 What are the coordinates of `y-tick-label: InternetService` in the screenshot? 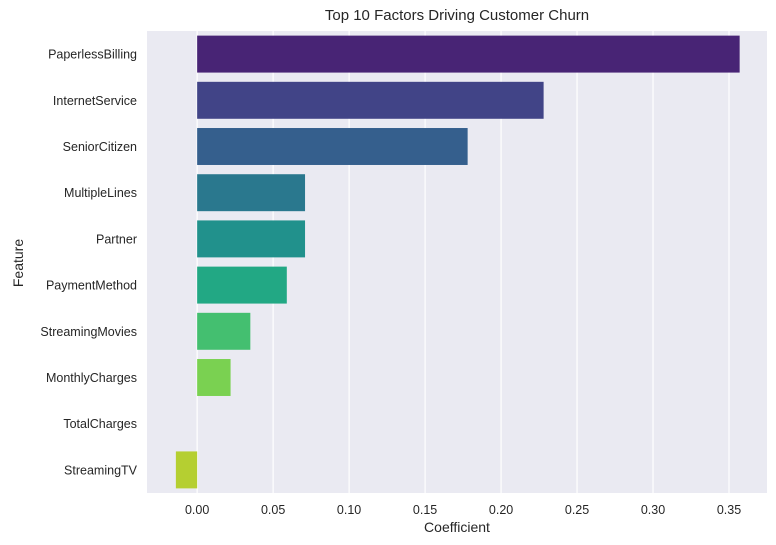 It's located at (95, 101).